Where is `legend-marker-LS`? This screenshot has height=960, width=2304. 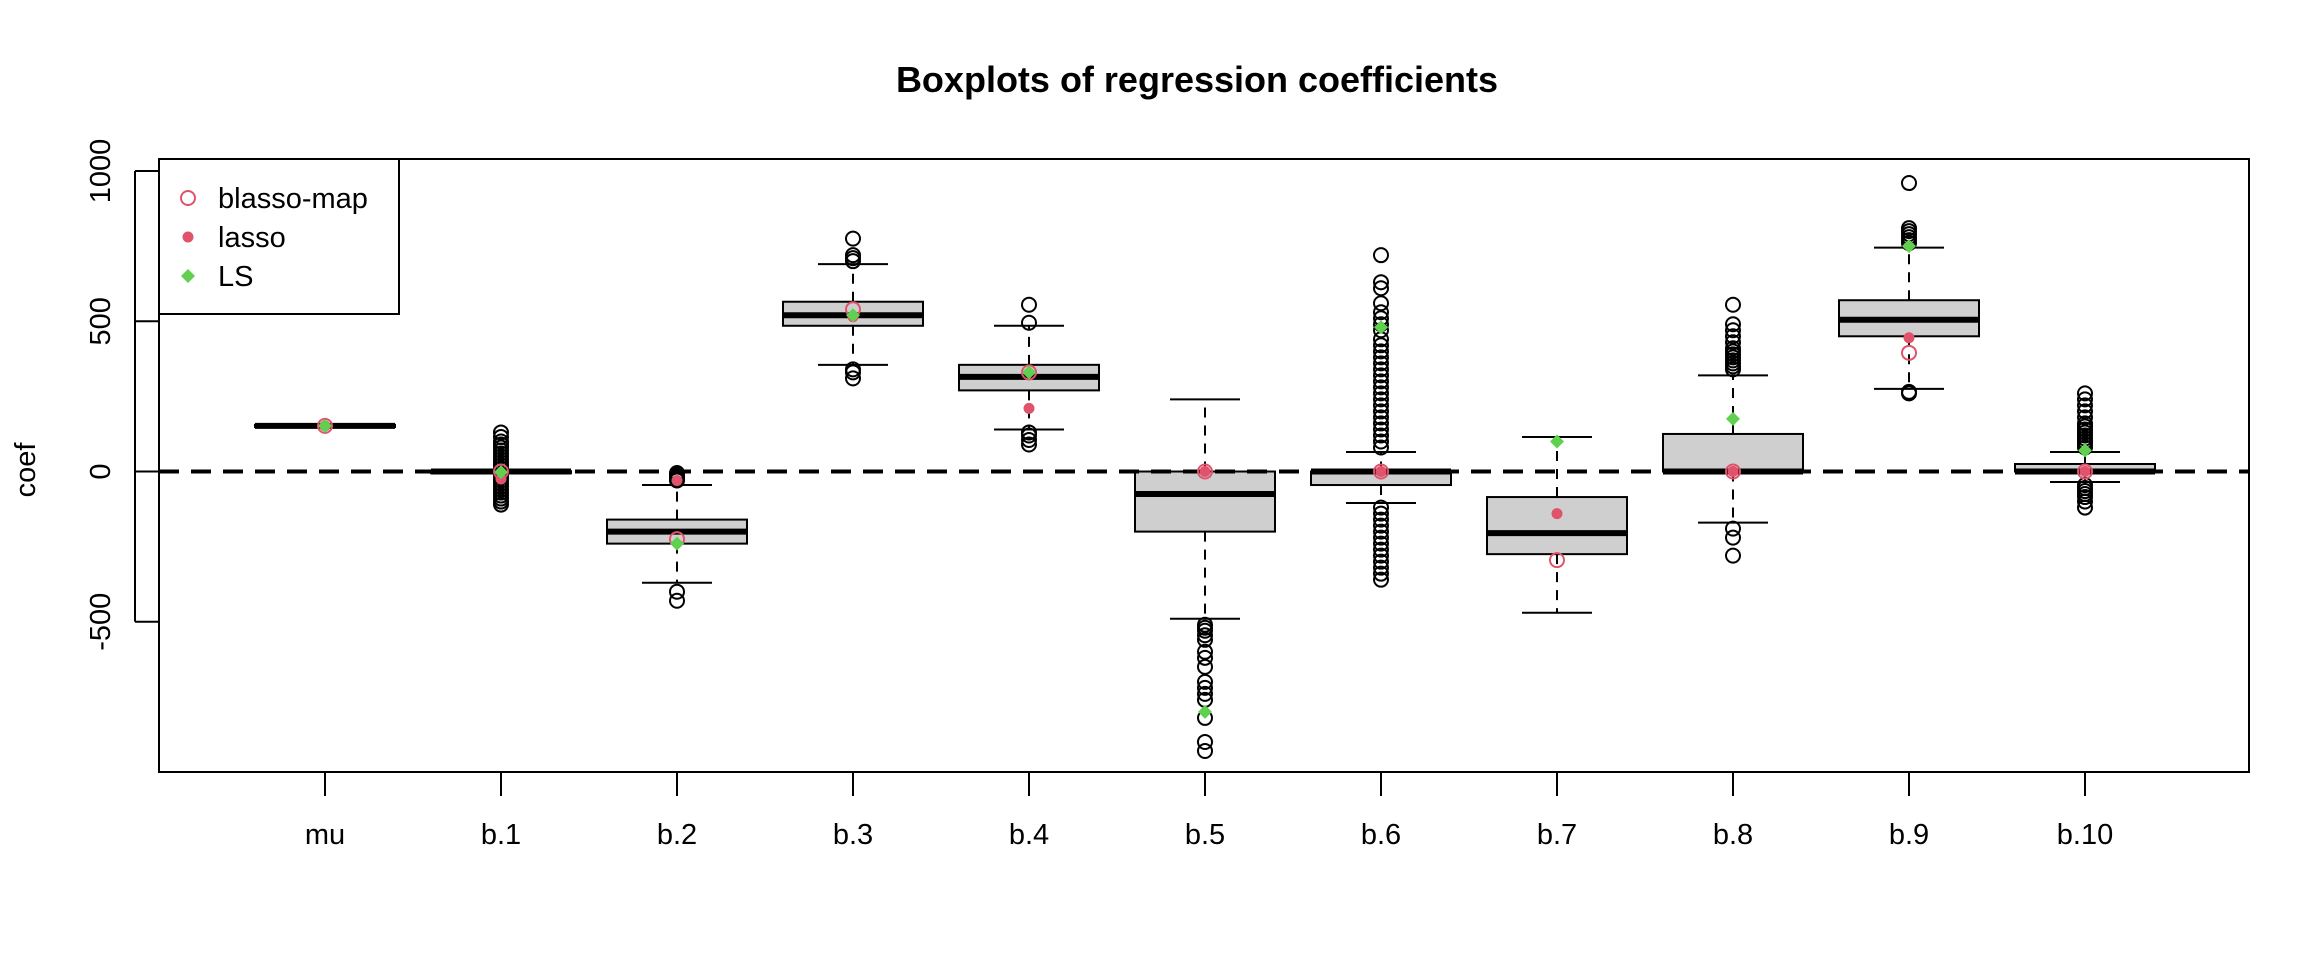 legend-marker-LS is located at coordinates (188, 276).